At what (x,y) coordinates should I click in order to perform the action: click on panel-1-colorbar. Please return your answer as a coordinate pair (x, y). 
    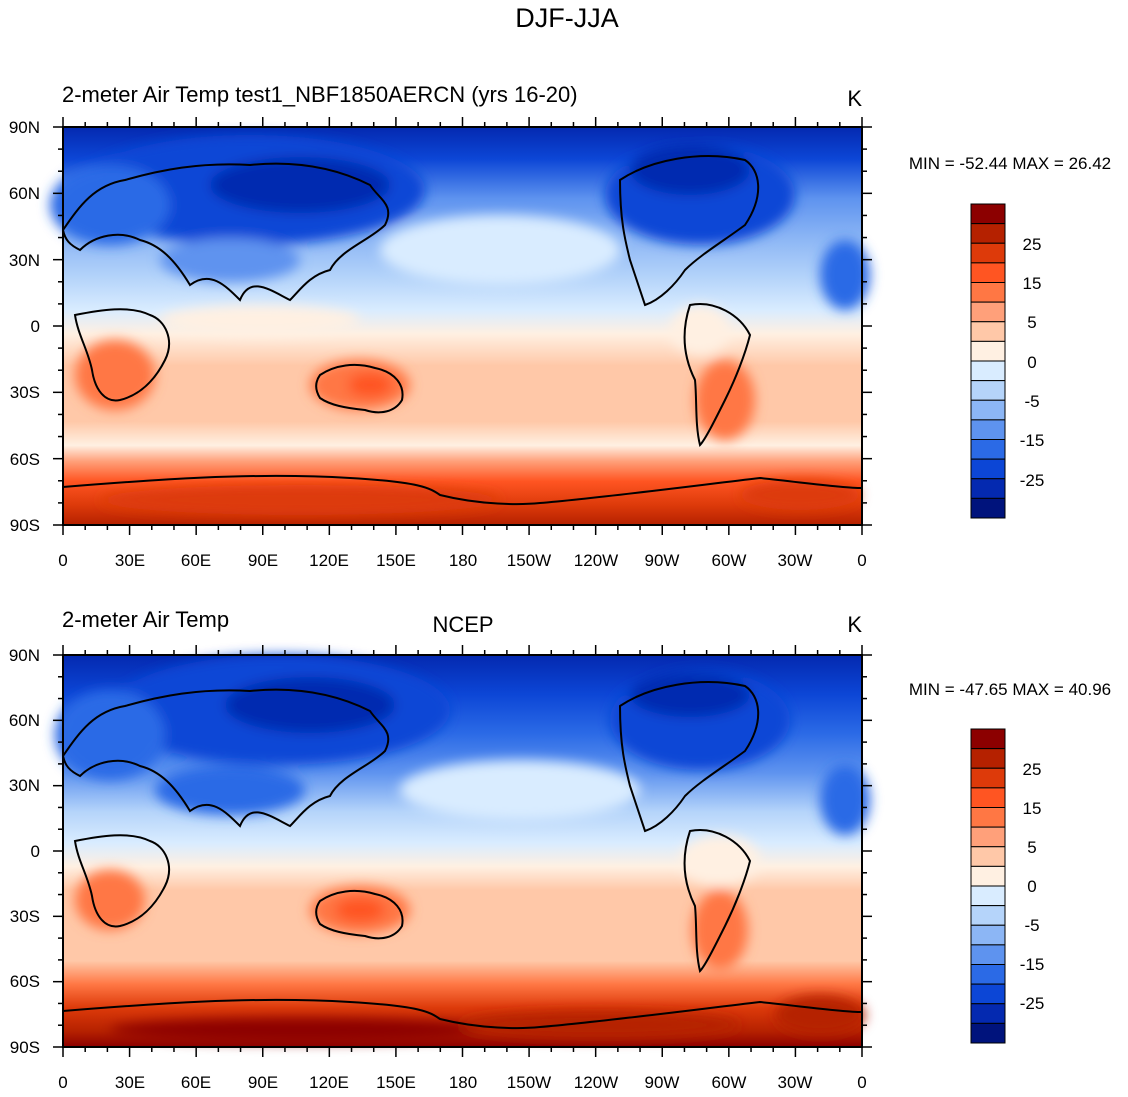
    Looking at the image, I should click on (988, 361).